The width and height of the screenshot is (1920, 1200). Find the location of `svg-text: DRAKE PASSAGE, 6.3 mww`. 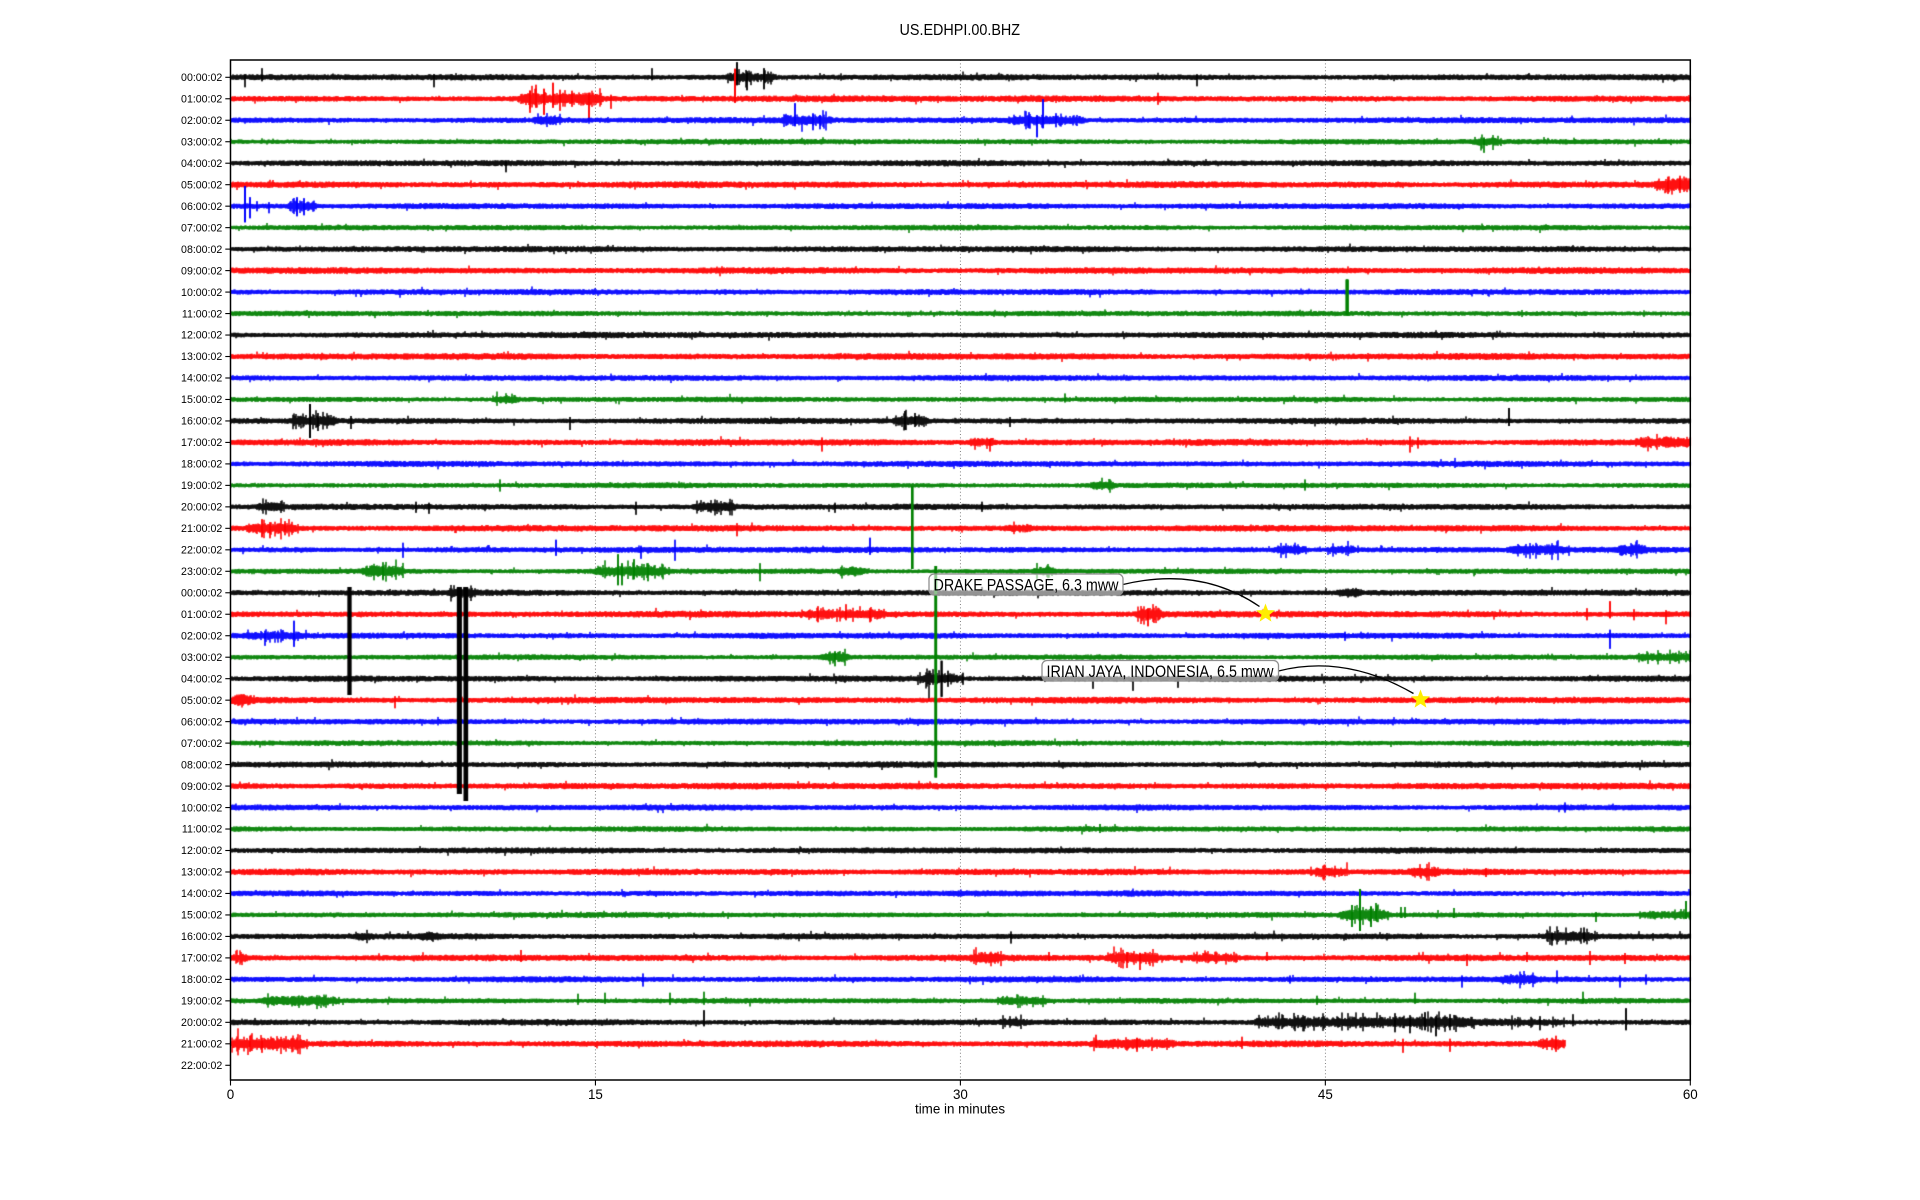

svg-text: DRAKE PASSAGE, 6.3 mww is located at coordinates (1026, 586).